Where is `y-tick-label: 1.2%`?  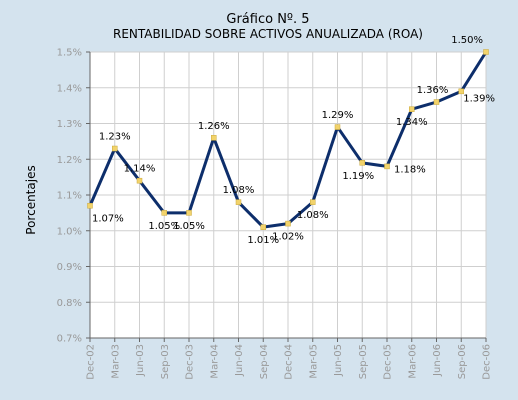
y-tick-label: 1.2% is located at coordinates (69, 160).